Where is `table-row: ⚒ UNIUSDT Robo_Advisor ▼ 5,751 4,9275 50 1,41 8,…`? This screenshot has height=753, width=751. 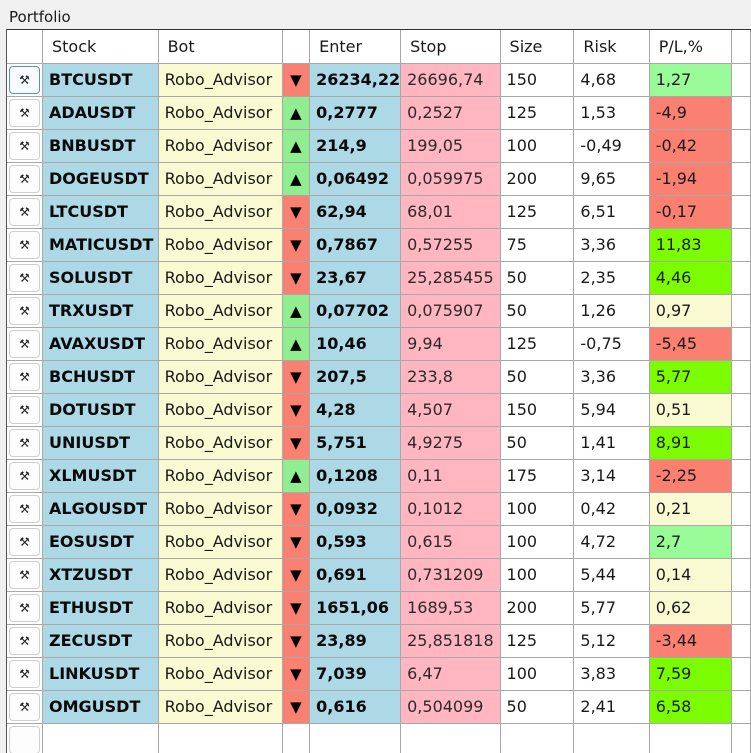 table-row: ⚒ UNIUSDT Robo_Advisor ▼ 5,751 4,9275 50 1,41 8,… is located at coordinates (379, 442).